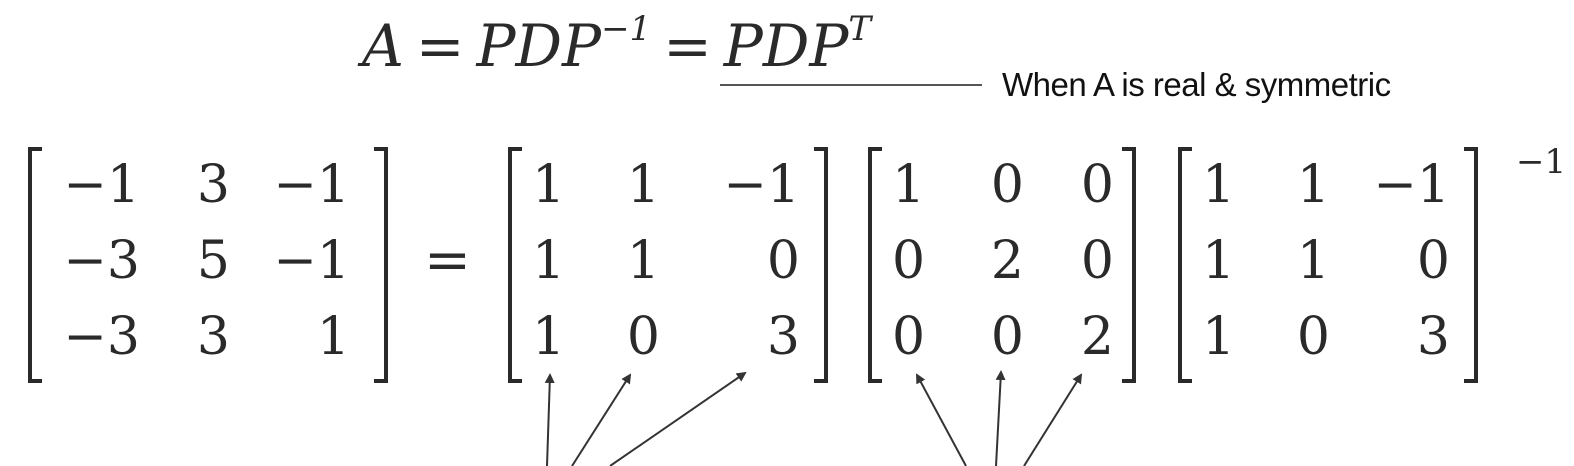 The width and height of the screenshot is (1574, 466). I want to click on matrix-a-left-bracket, so click(35, 265).